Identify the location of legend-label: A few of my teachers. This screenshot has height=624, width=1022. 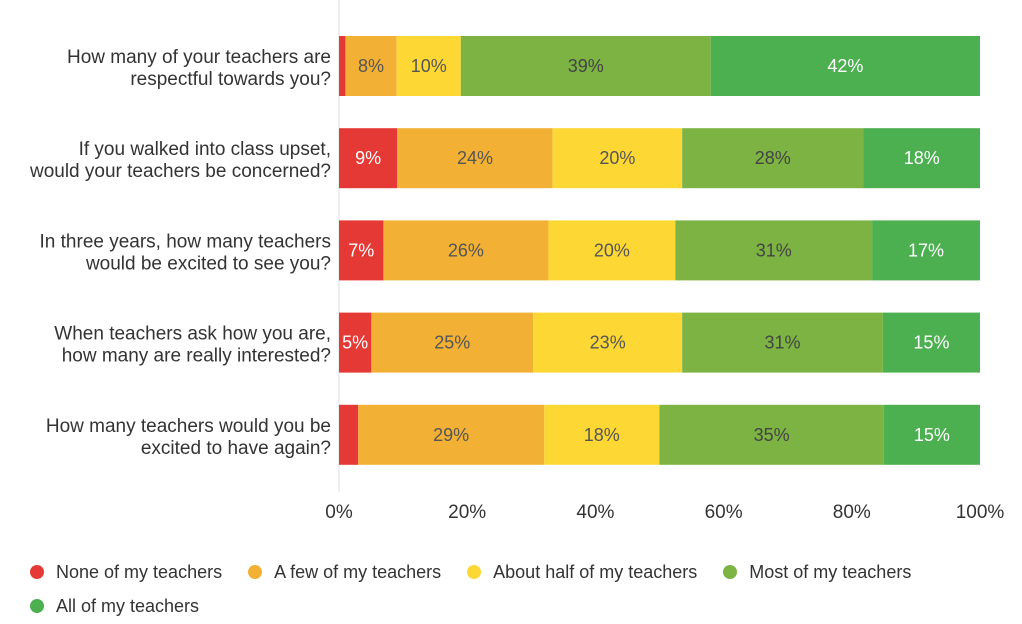
(358, 571).